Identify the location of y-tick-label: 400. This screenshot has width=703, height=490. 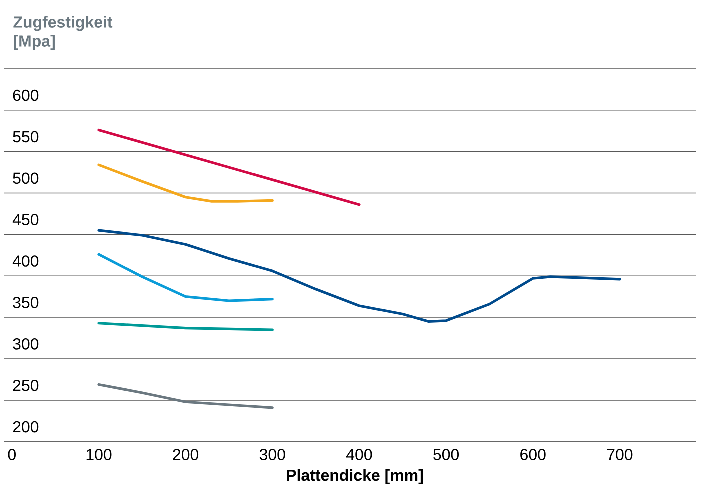
(25, 261).